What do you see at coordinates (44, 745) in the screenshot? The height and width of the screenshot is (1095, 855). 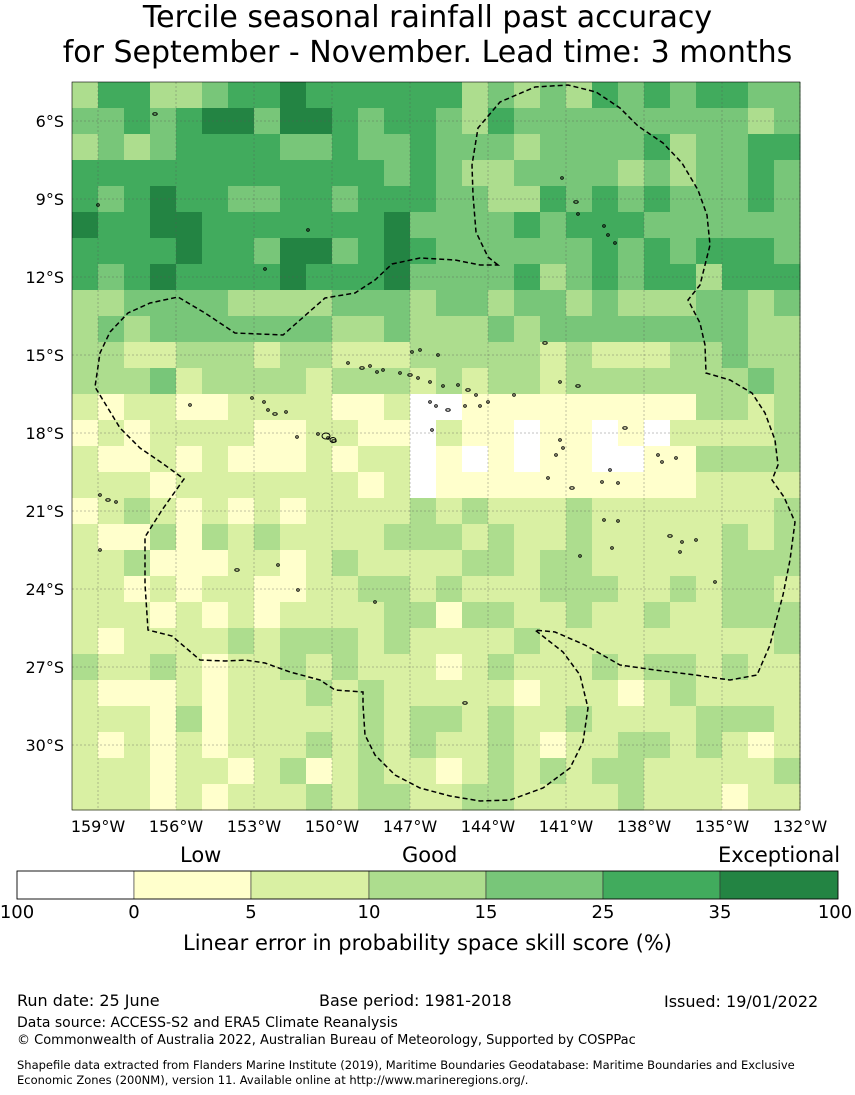 I see `lat-label: 30°S` at bounding box center [44, 745].